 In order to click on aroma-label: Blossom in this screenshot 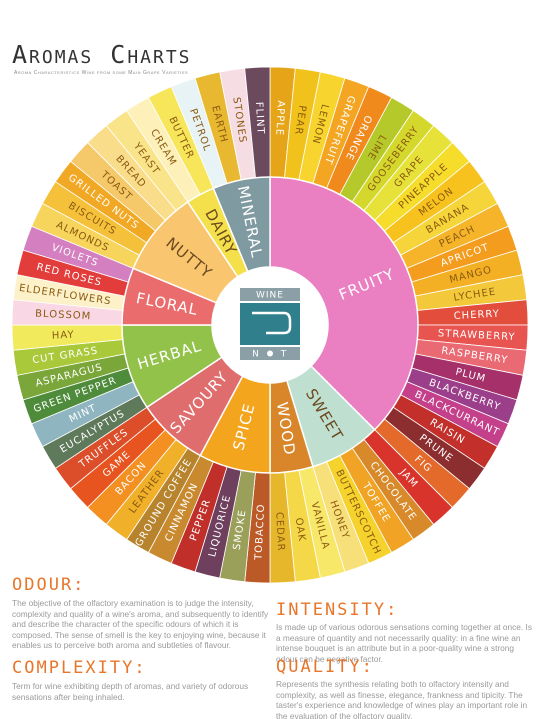, I will do `click(63, 315)`.